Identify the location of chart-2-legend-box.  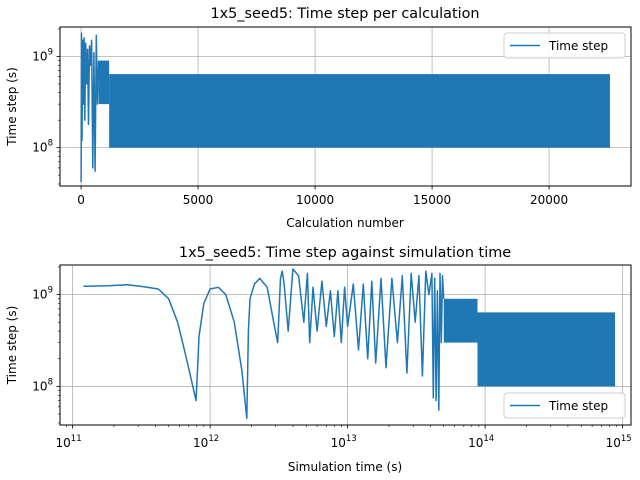
(564, 405).